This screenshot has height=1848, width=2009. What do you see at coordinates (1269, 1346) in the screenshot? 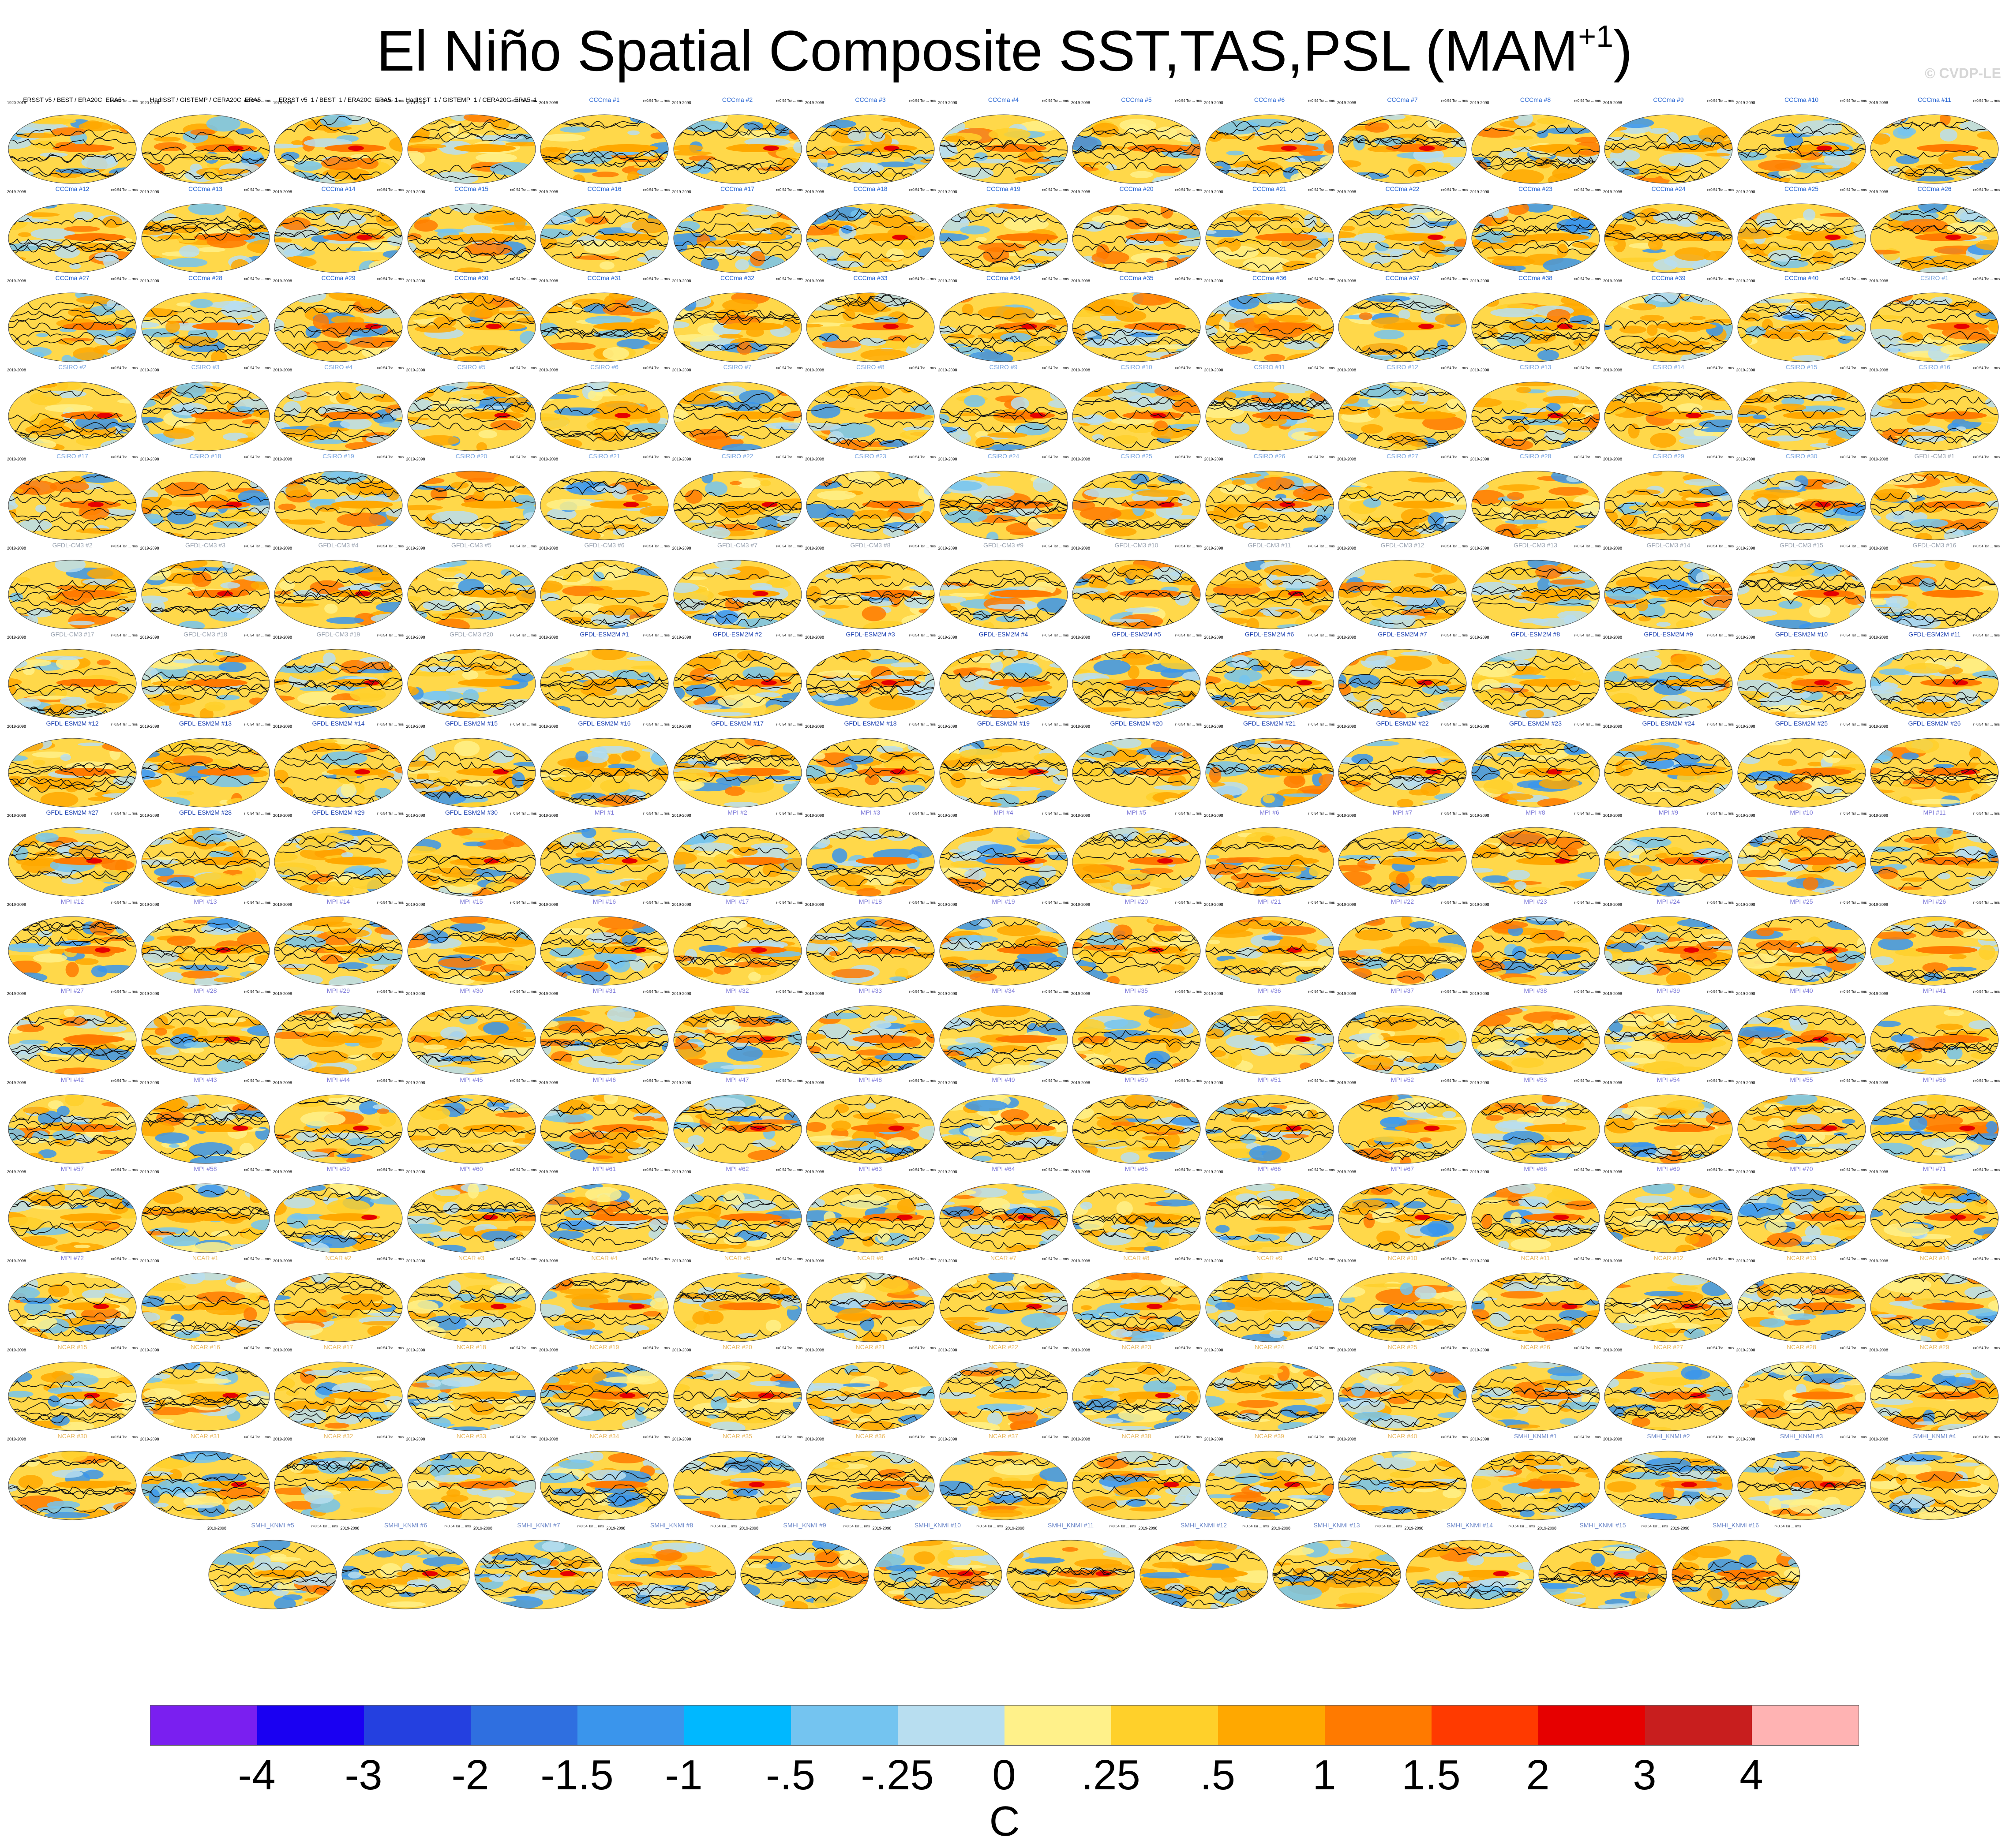
I see `panel-title: NCAR #24` at bounding box center [1269, 1346].